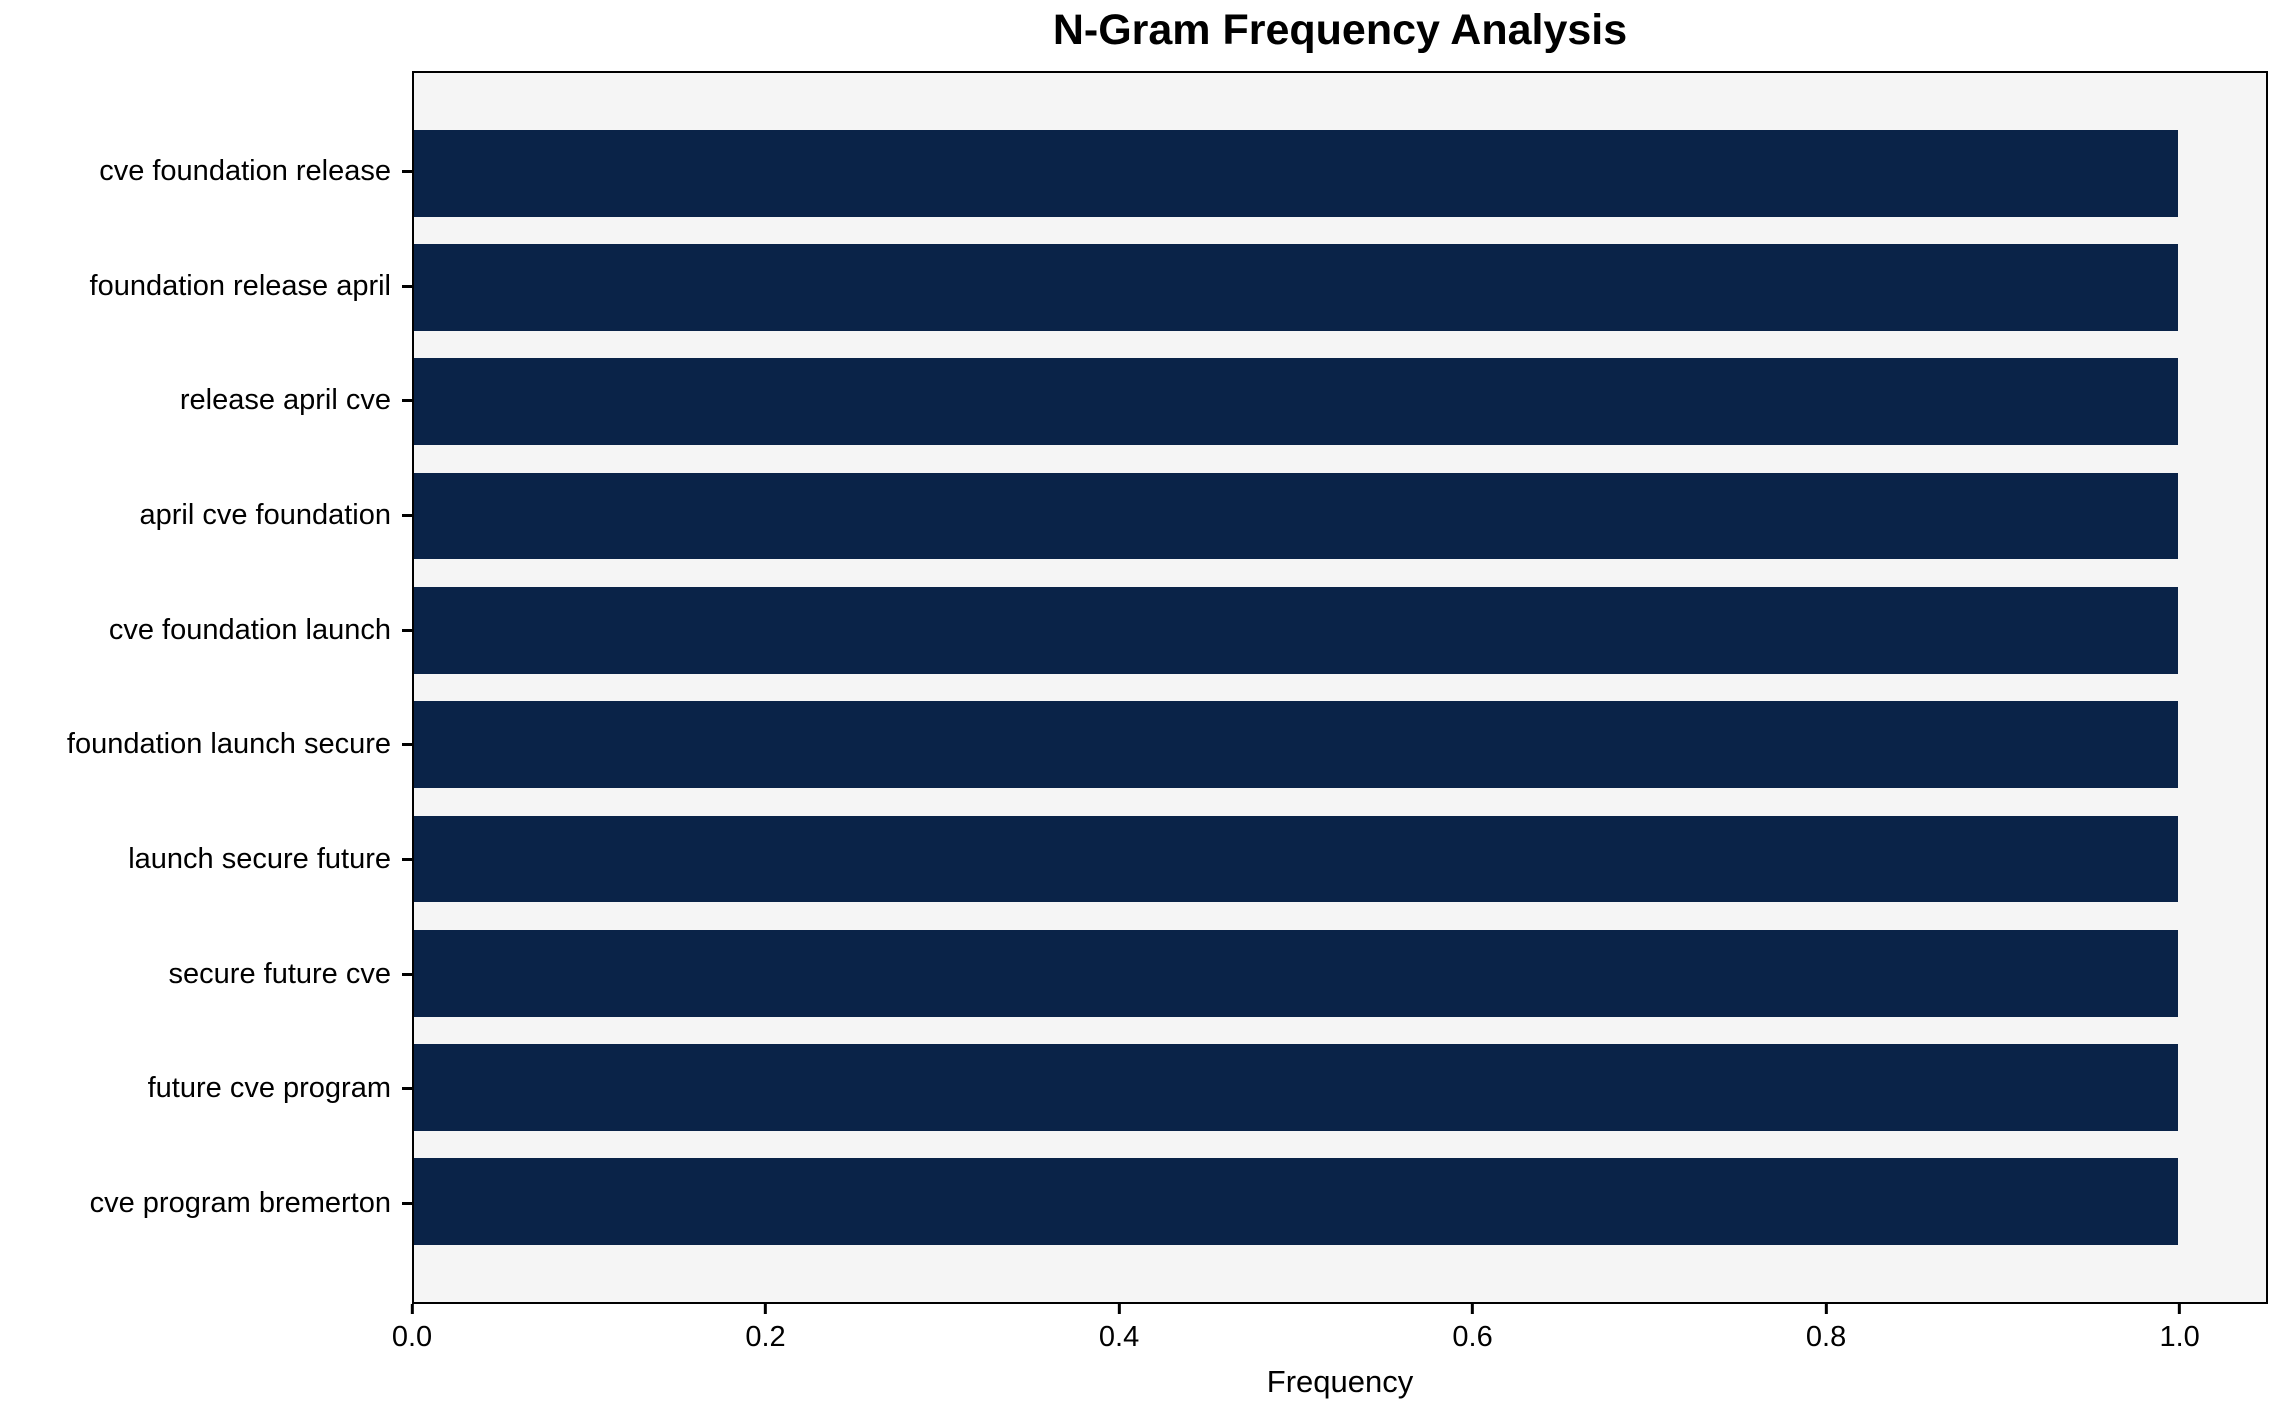 Image resolution: width=2291 pixels, height=1414 pixels. What do you see at coordinates (265, 514) in the screenshot?
I see `y-tick-label: april cve foundation` at bounding box center [265, 514].